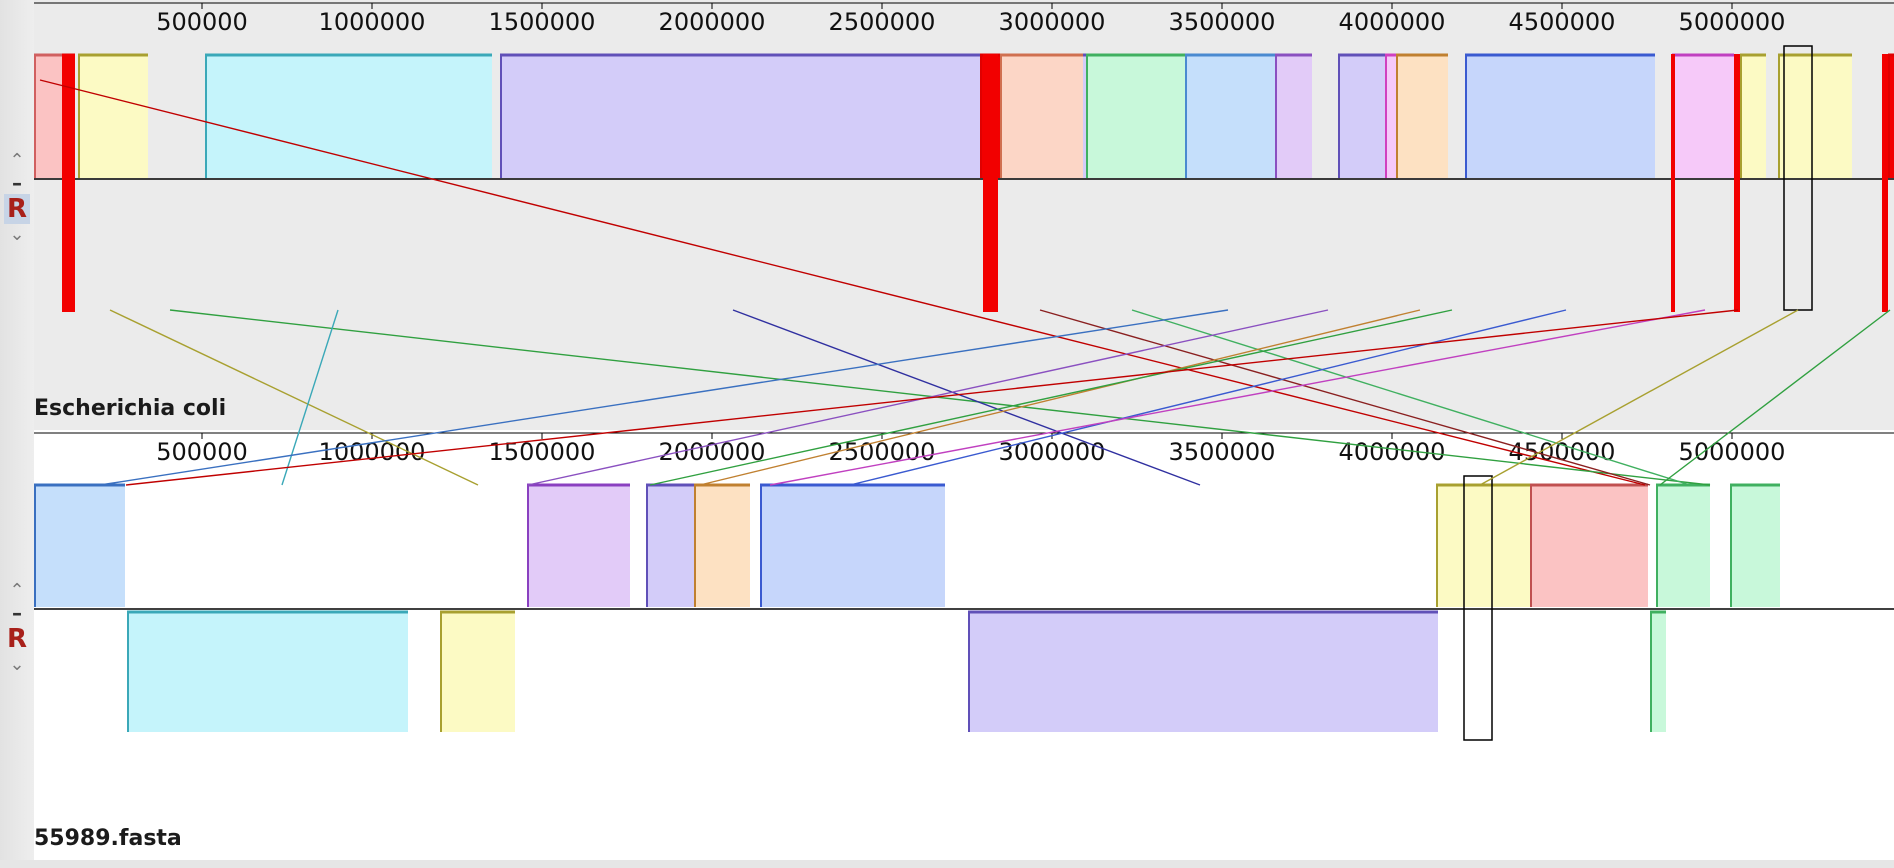  I want to click on track-controls-1: ⌃ – R ⌄, so click(17, 198).